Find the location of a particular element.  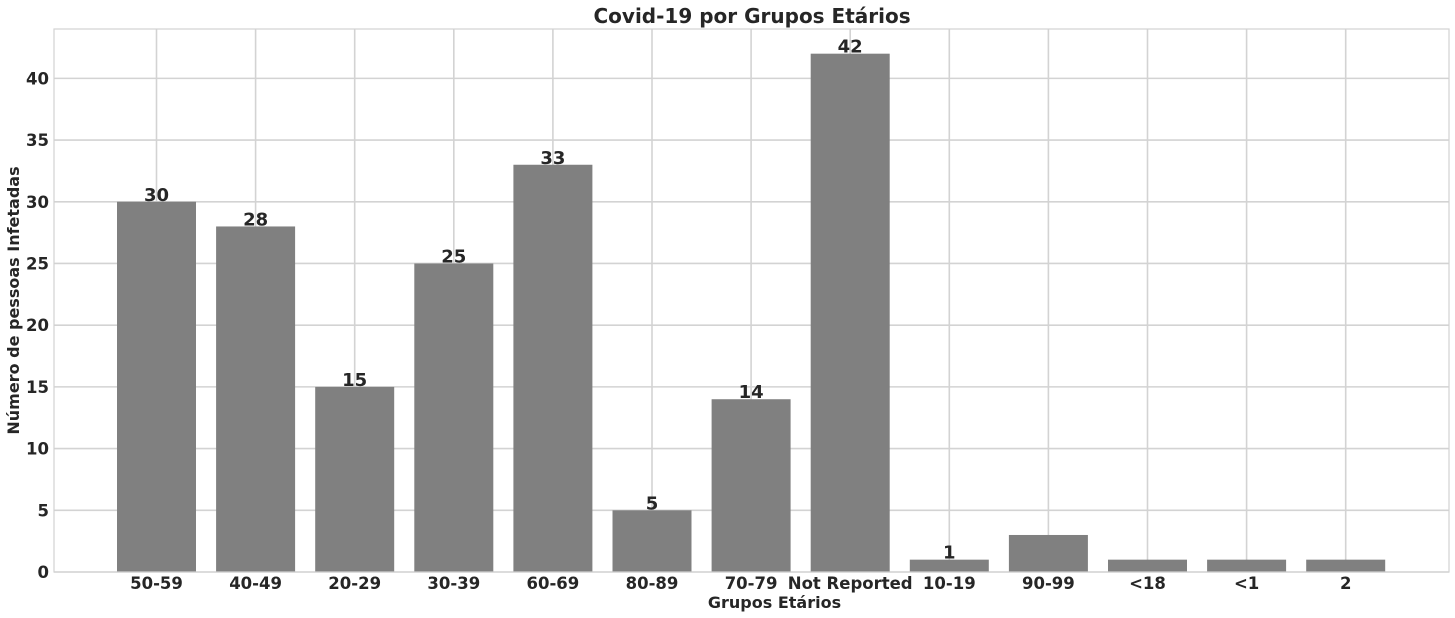

x-tick-label: 30-39 is located at coordinates (453, 583).